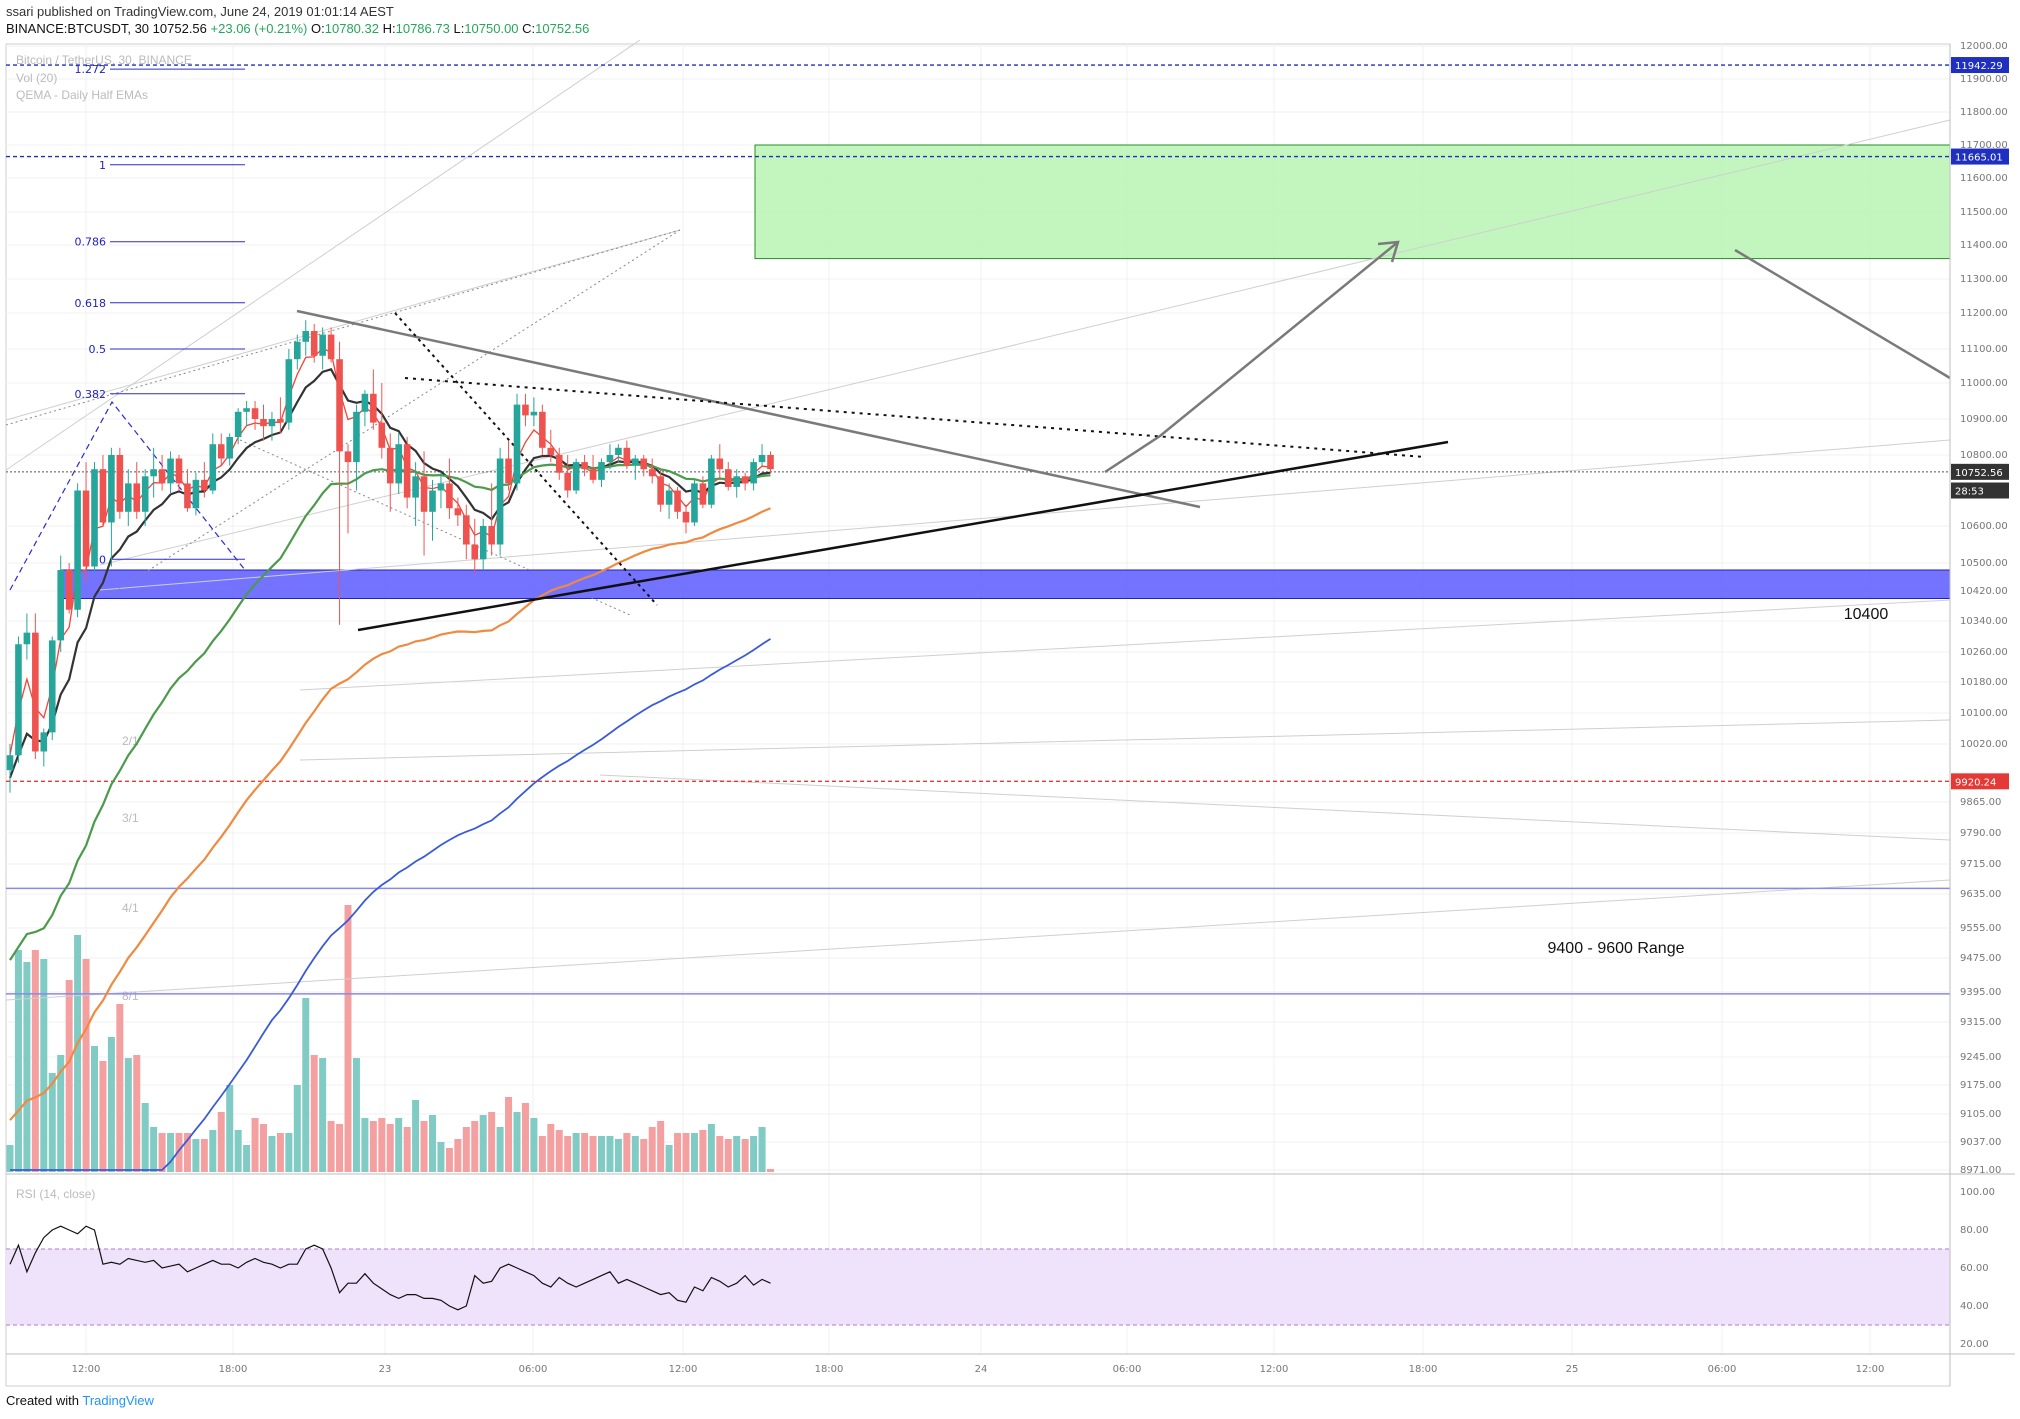 The width and height of the screenshot is (2020, 1419). I want to click on y-tick-label: 9635.00, so click(1980, 894).